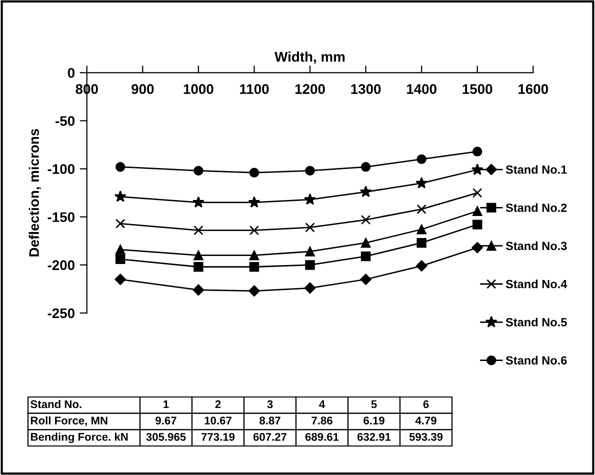 The height and width of the screenshot is (475, 595). What do you see at coordinates (425, 420) in the screenshot?
I see `text: 4.79` at bounding box center [425, 420].